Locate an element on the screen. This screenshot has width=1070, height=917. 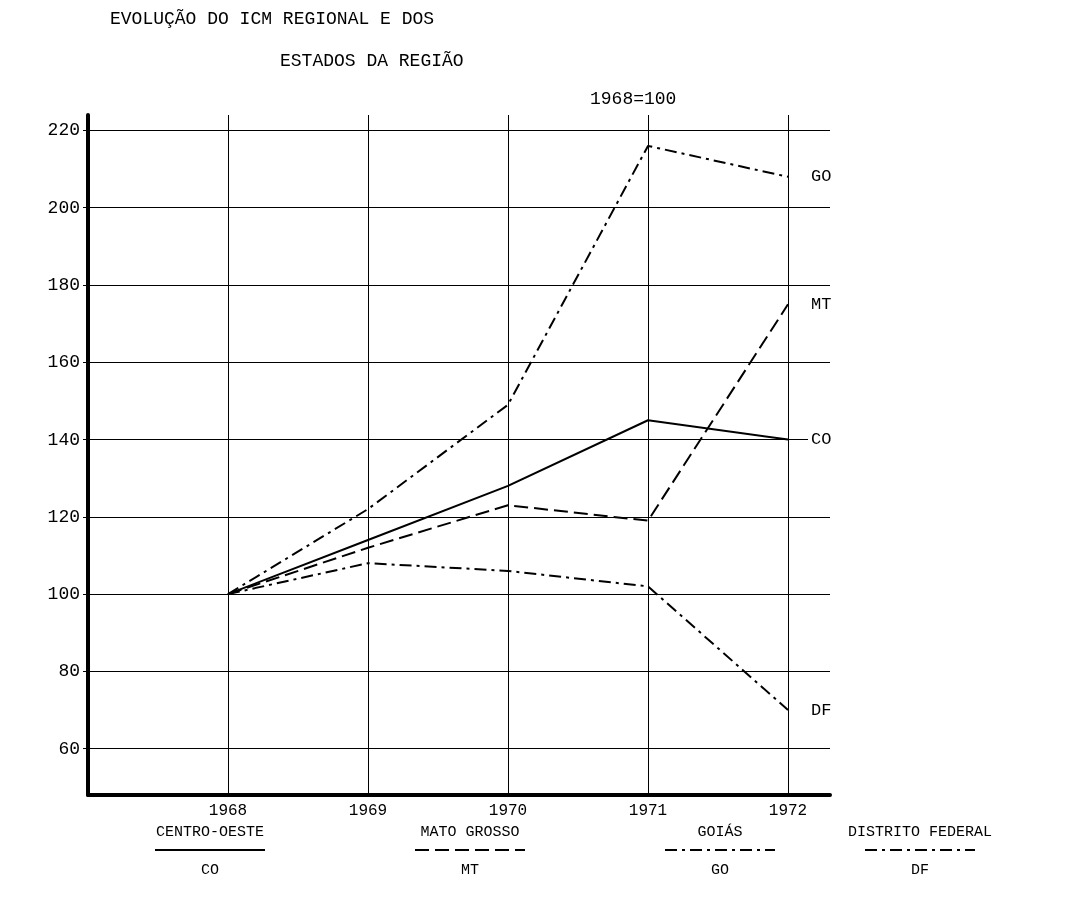
x-tick-label: 1972 is located at coordinates (788, 811).